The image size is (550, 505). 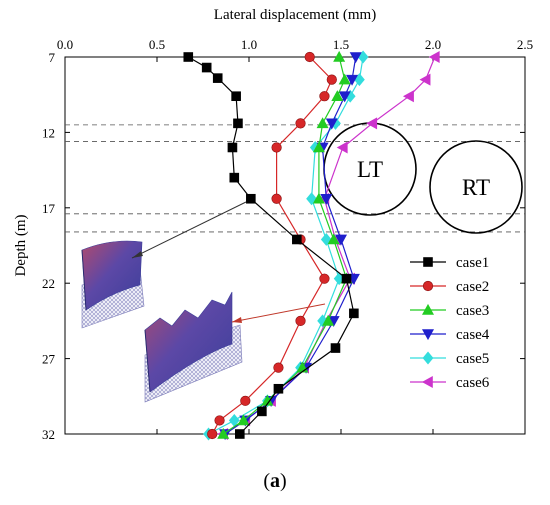 I want to click on y-tick-label-5: 32, so click(x=48, y=434).